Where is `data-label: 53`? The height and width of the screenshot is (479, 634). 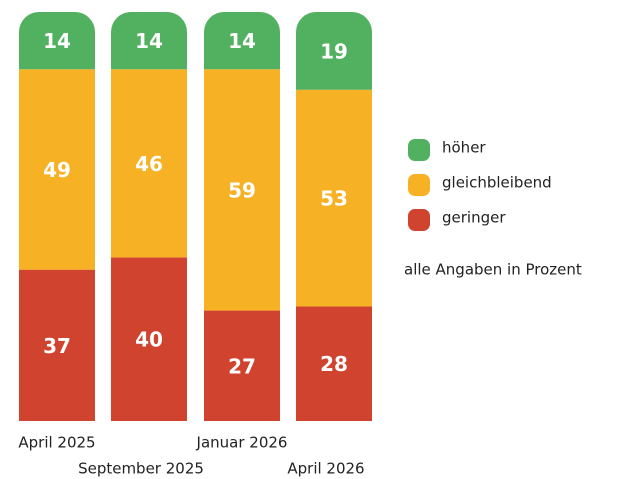
data-label: 53 is located at coordinates (334, 199).